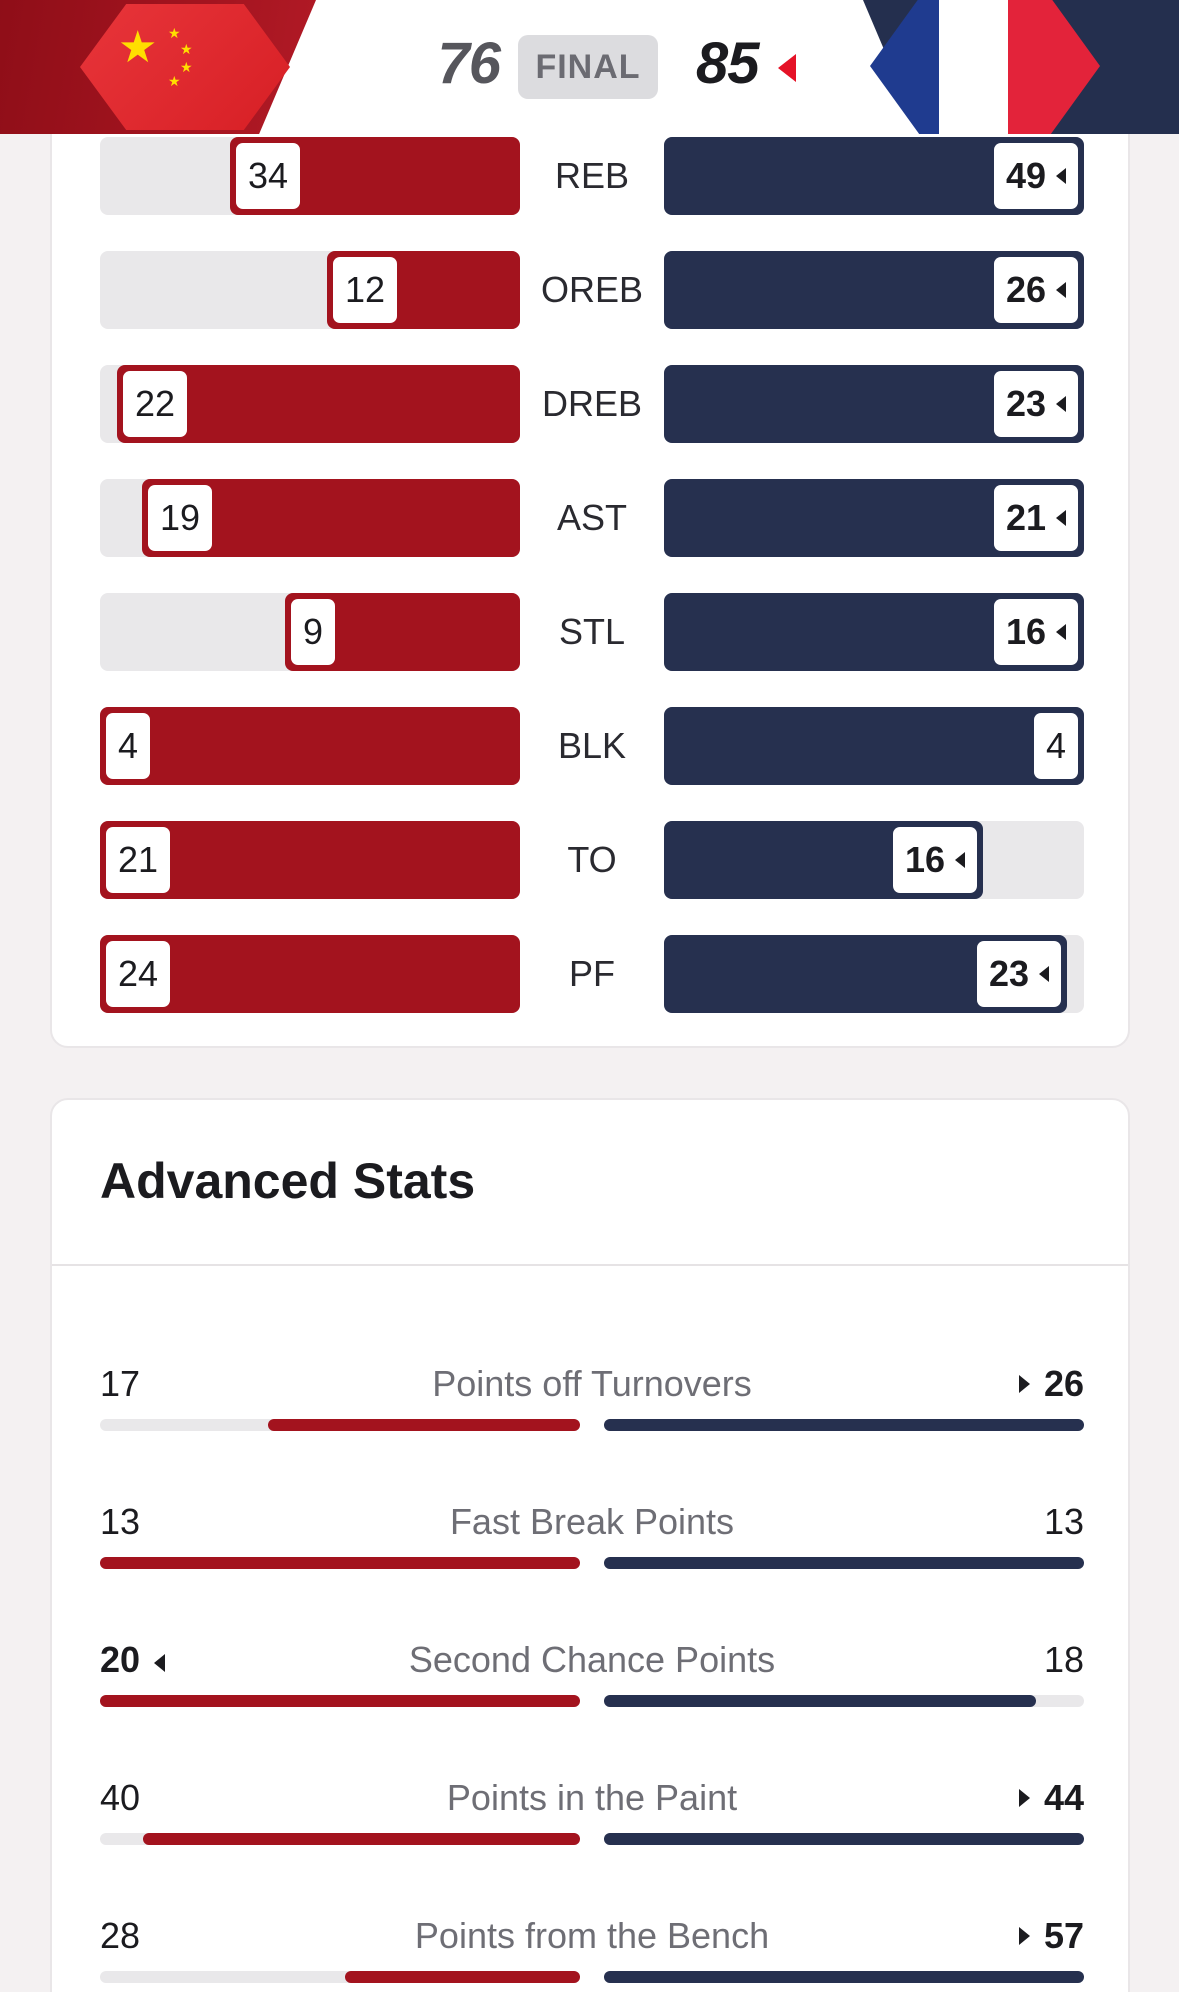 The width and height of the screenshot is (1179, 1992). What do you see at coordinates (1025, 175) in the screenshot?
I see `away-stat-value-text: 49` at bounding box center [1025, 175].